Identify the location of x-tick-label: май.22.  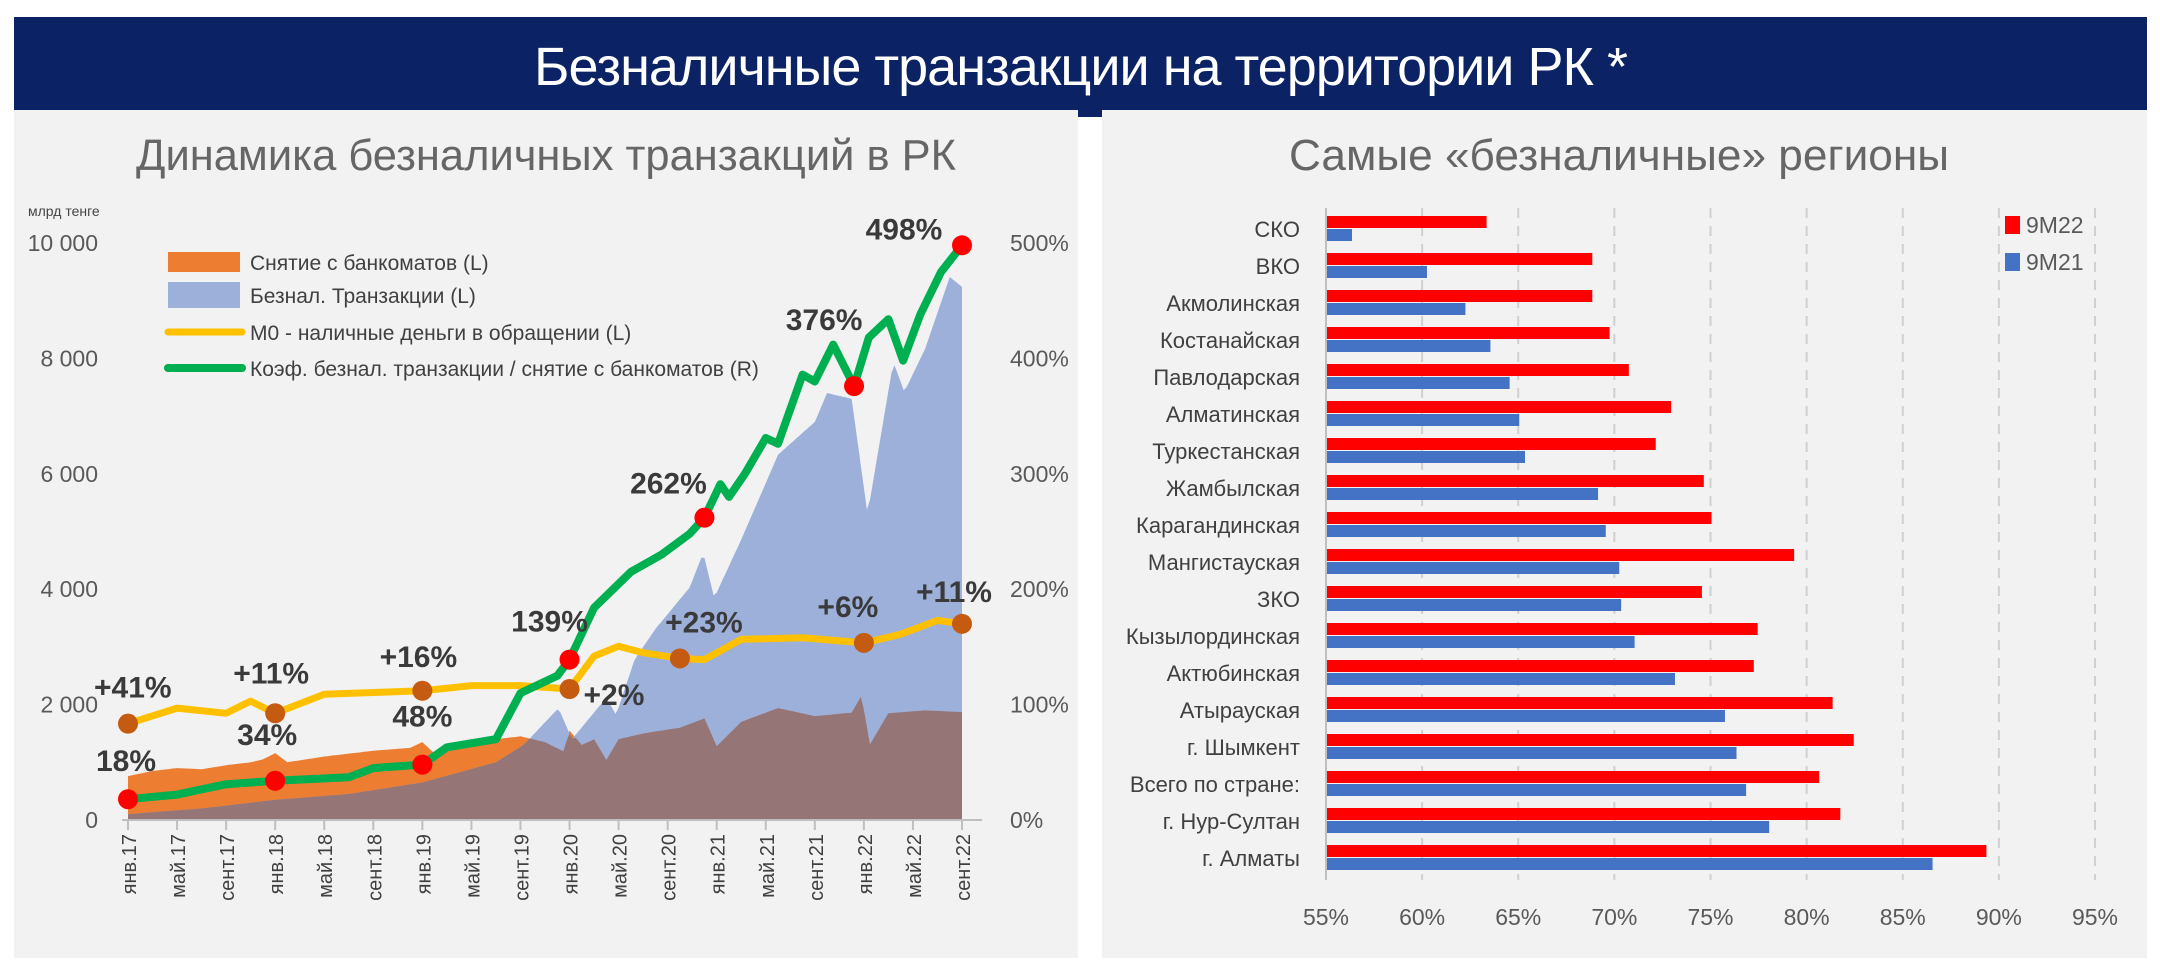
(915, 866).